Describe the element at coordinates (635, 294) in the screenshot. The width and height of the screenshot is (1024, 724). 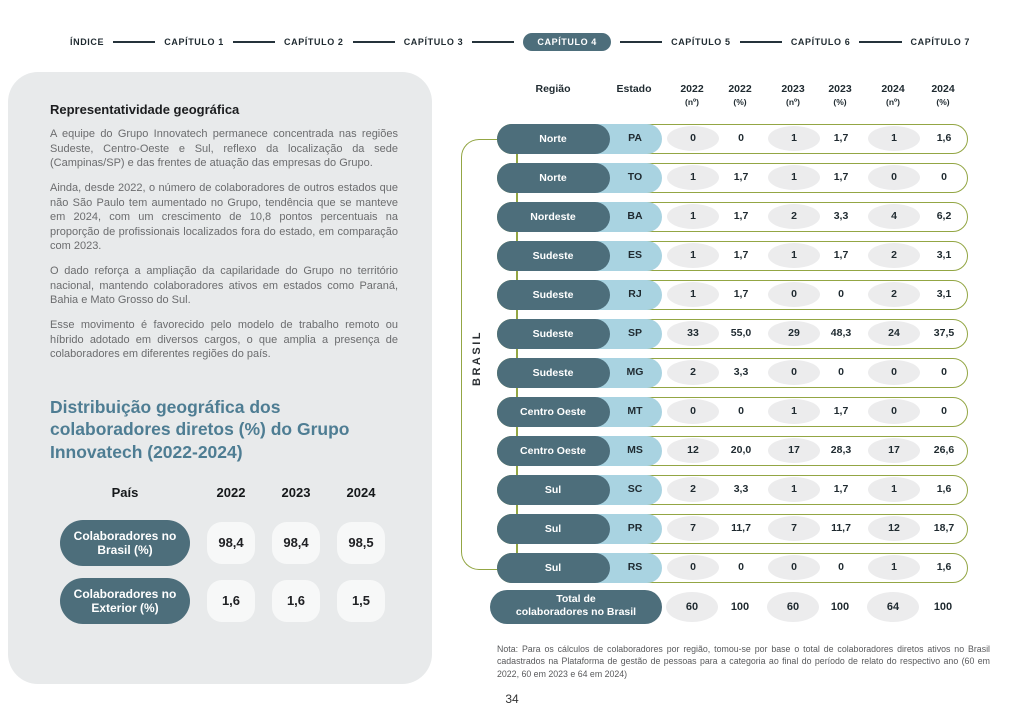
I see `estado-label: RJ` at that location.